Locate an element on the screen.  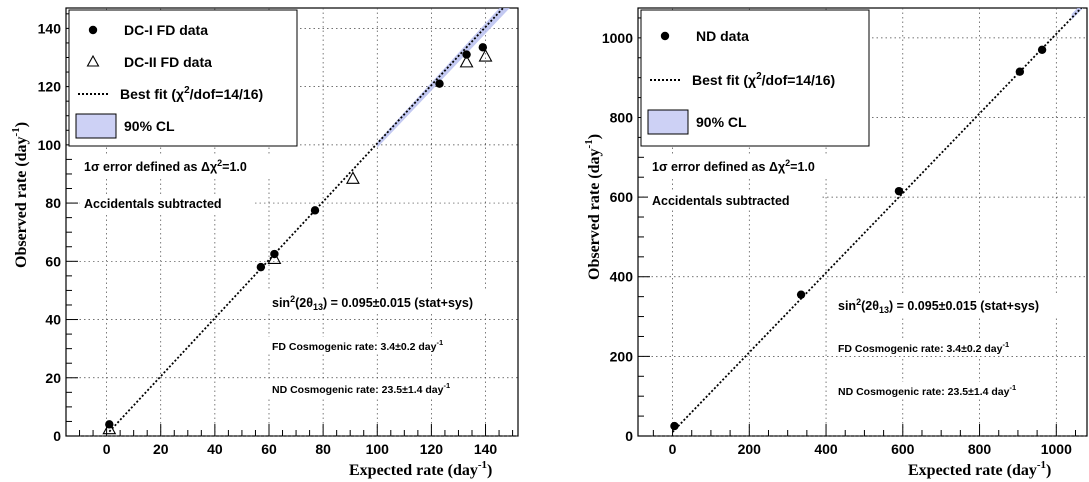
right-sin-annotation: sin2(2θ13) = 0.095±0.015 (stat+sys) is located at coordinates (938, 306).